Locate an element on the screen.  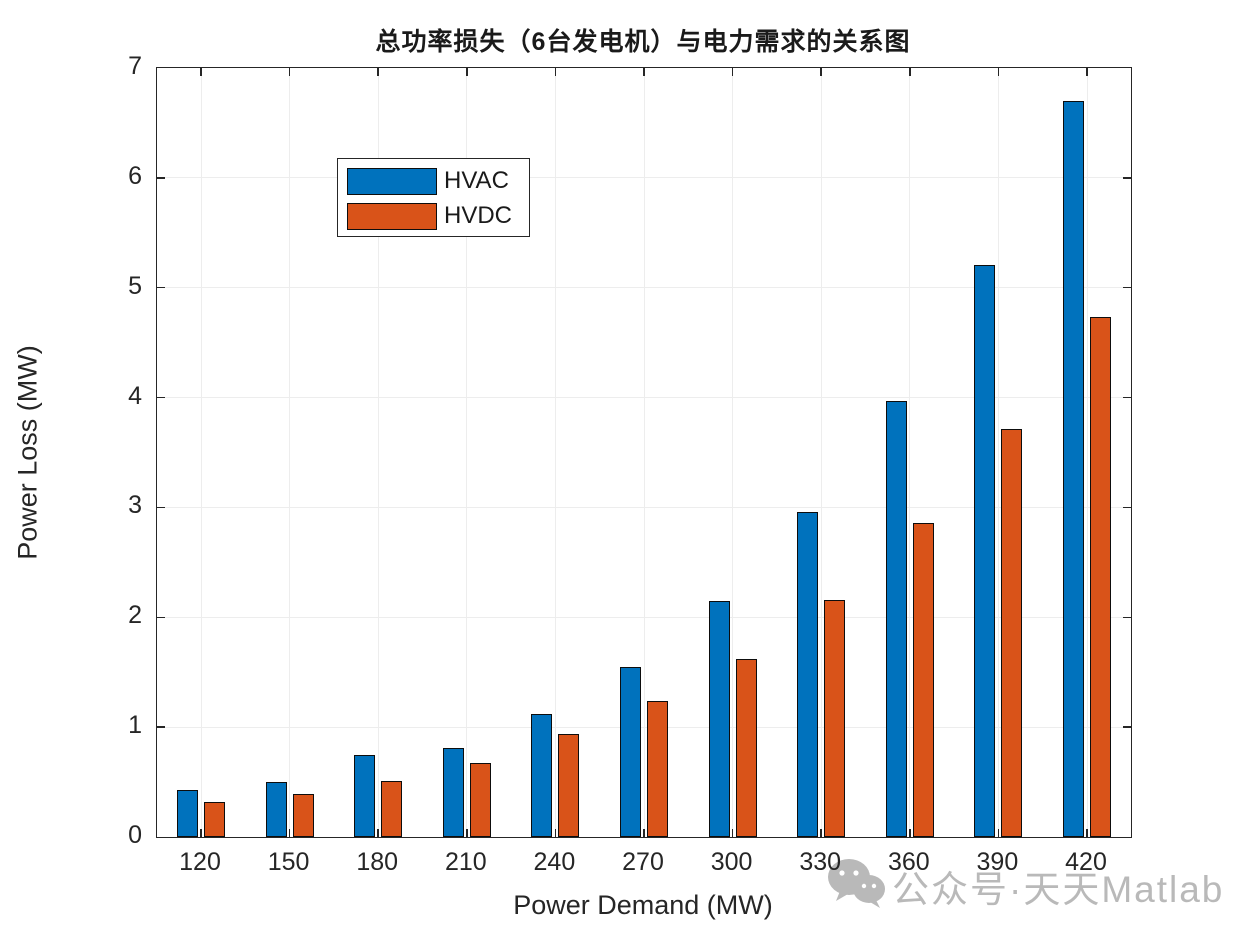
x-tick-label: 330 is located at coordinates (820, 862).